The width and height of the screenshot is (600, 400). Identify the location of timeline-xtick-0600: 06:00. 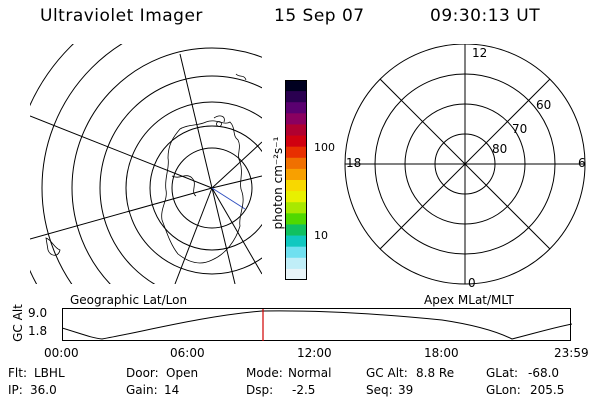
(187, 353).